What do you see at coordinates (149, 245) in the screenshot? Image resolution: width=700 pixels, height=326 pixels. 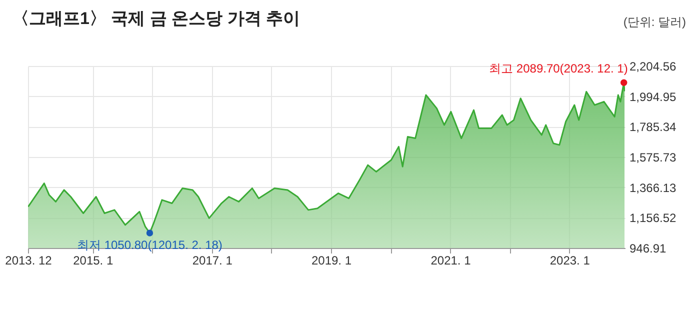 I see `annotation: 최저 1050.80(12015. 2. 18)` at bounding box center [149, 245].